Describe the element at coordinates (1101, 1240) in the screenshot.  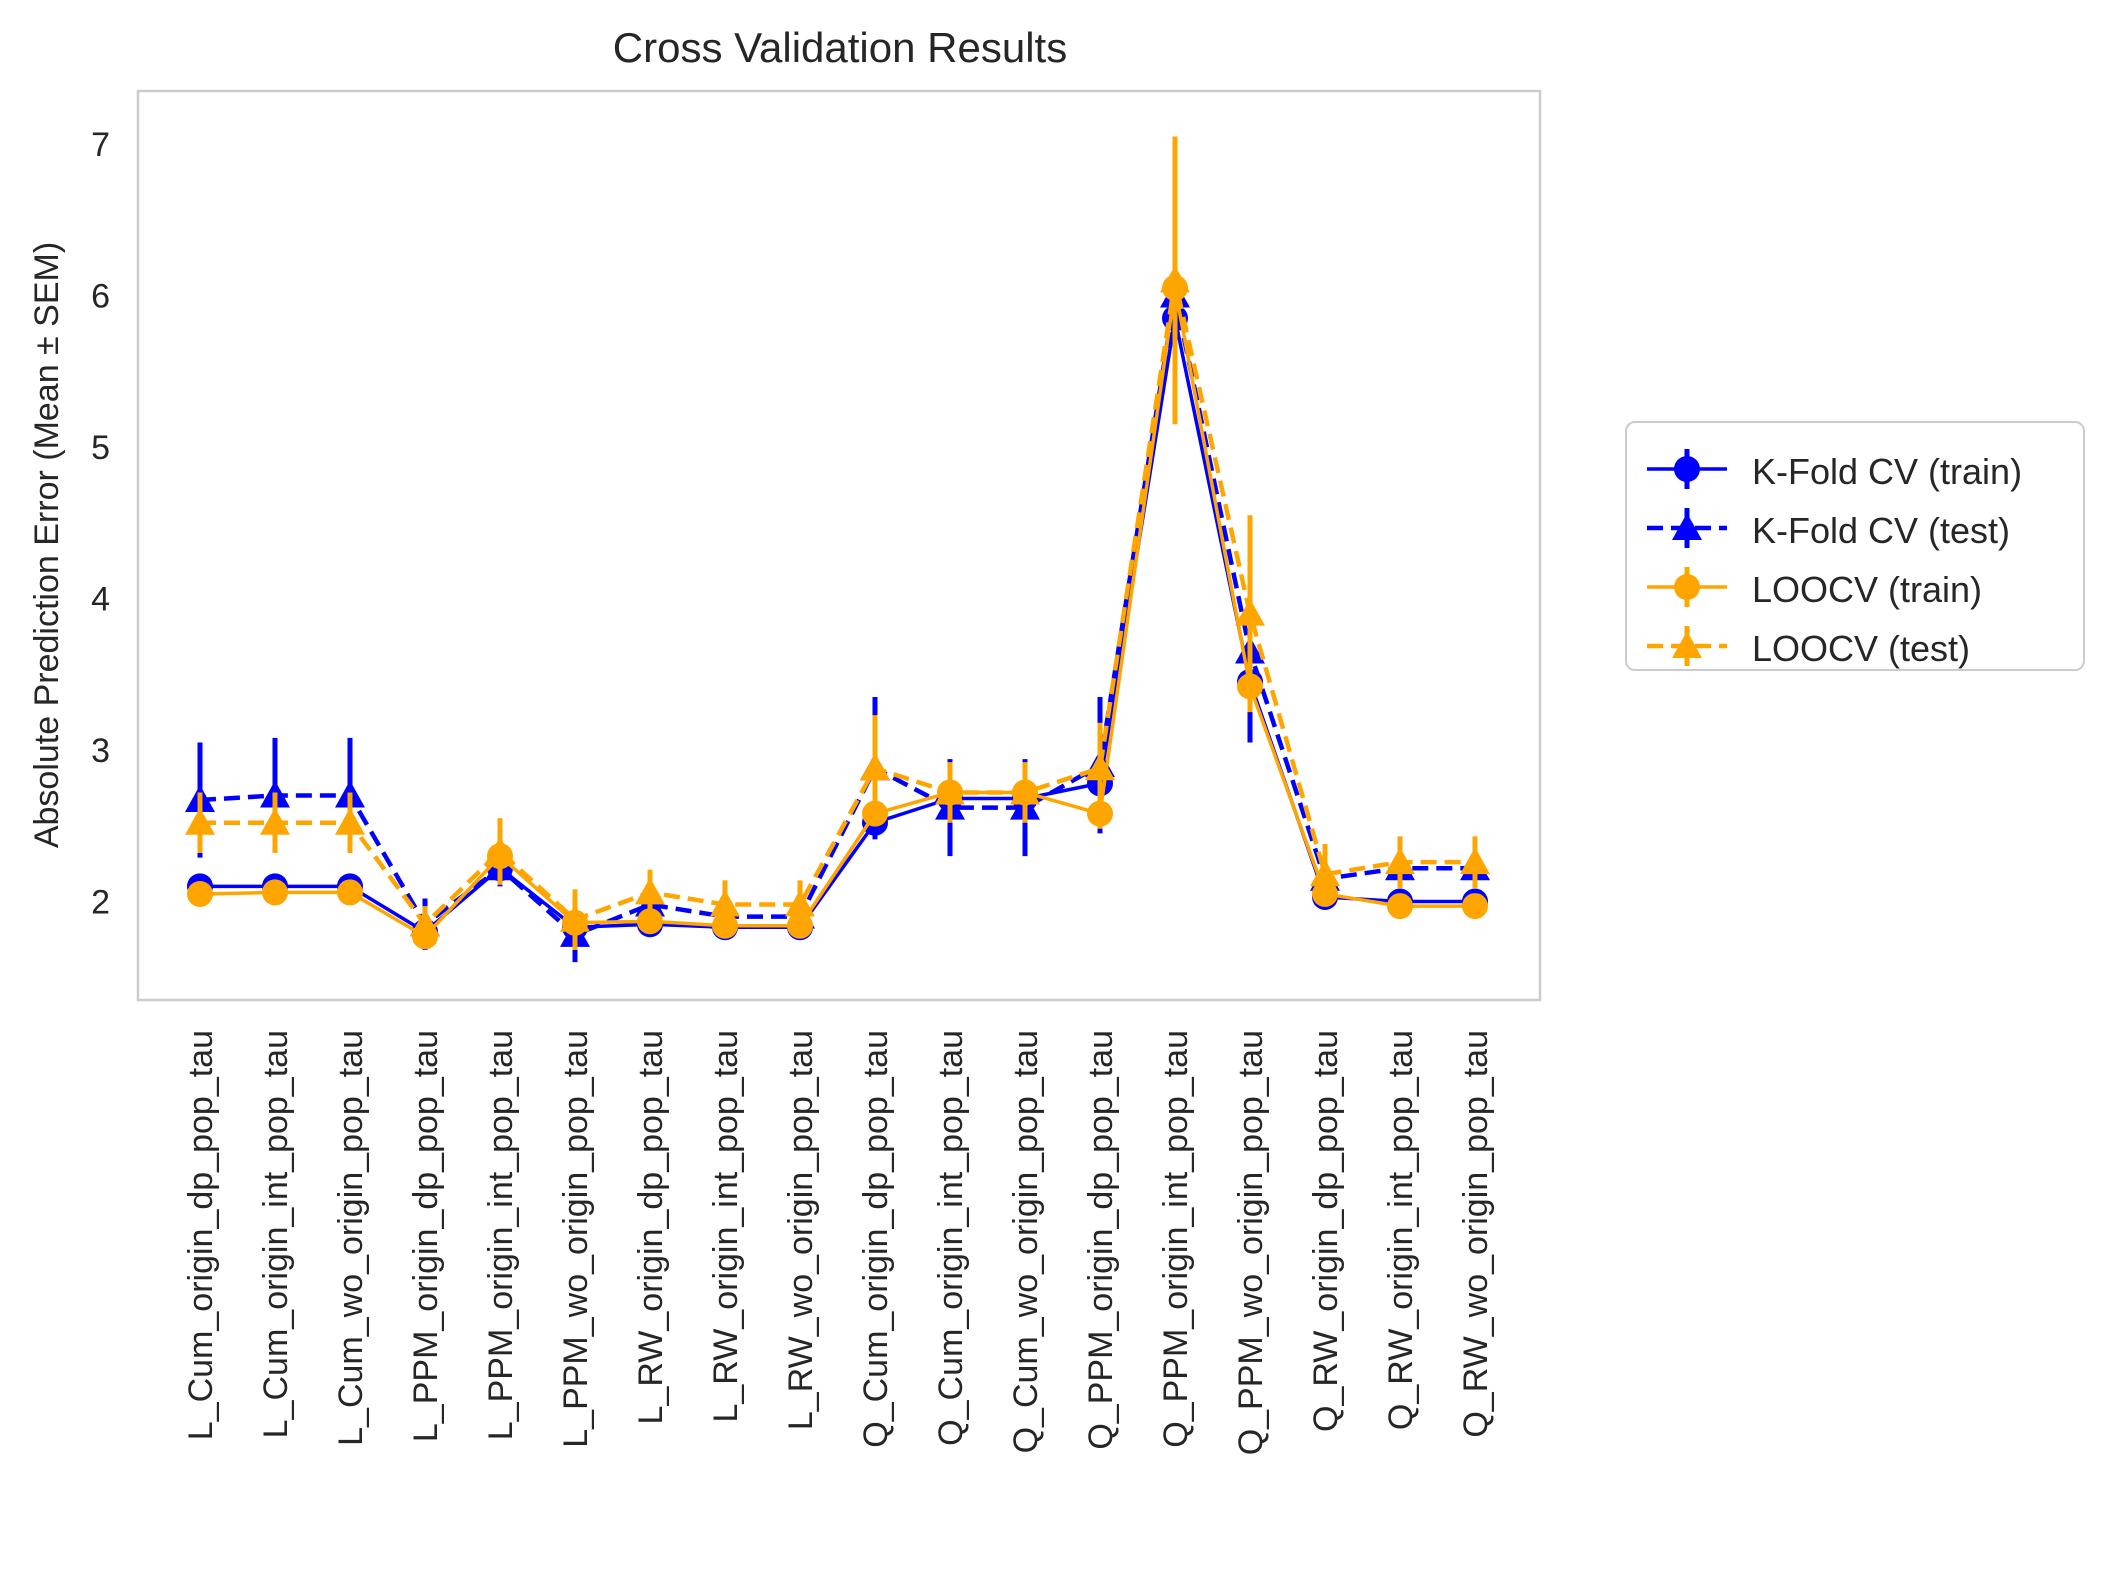
I see `x-tick-label: Q_PPM_origin_dp_pop_tau` at that location.